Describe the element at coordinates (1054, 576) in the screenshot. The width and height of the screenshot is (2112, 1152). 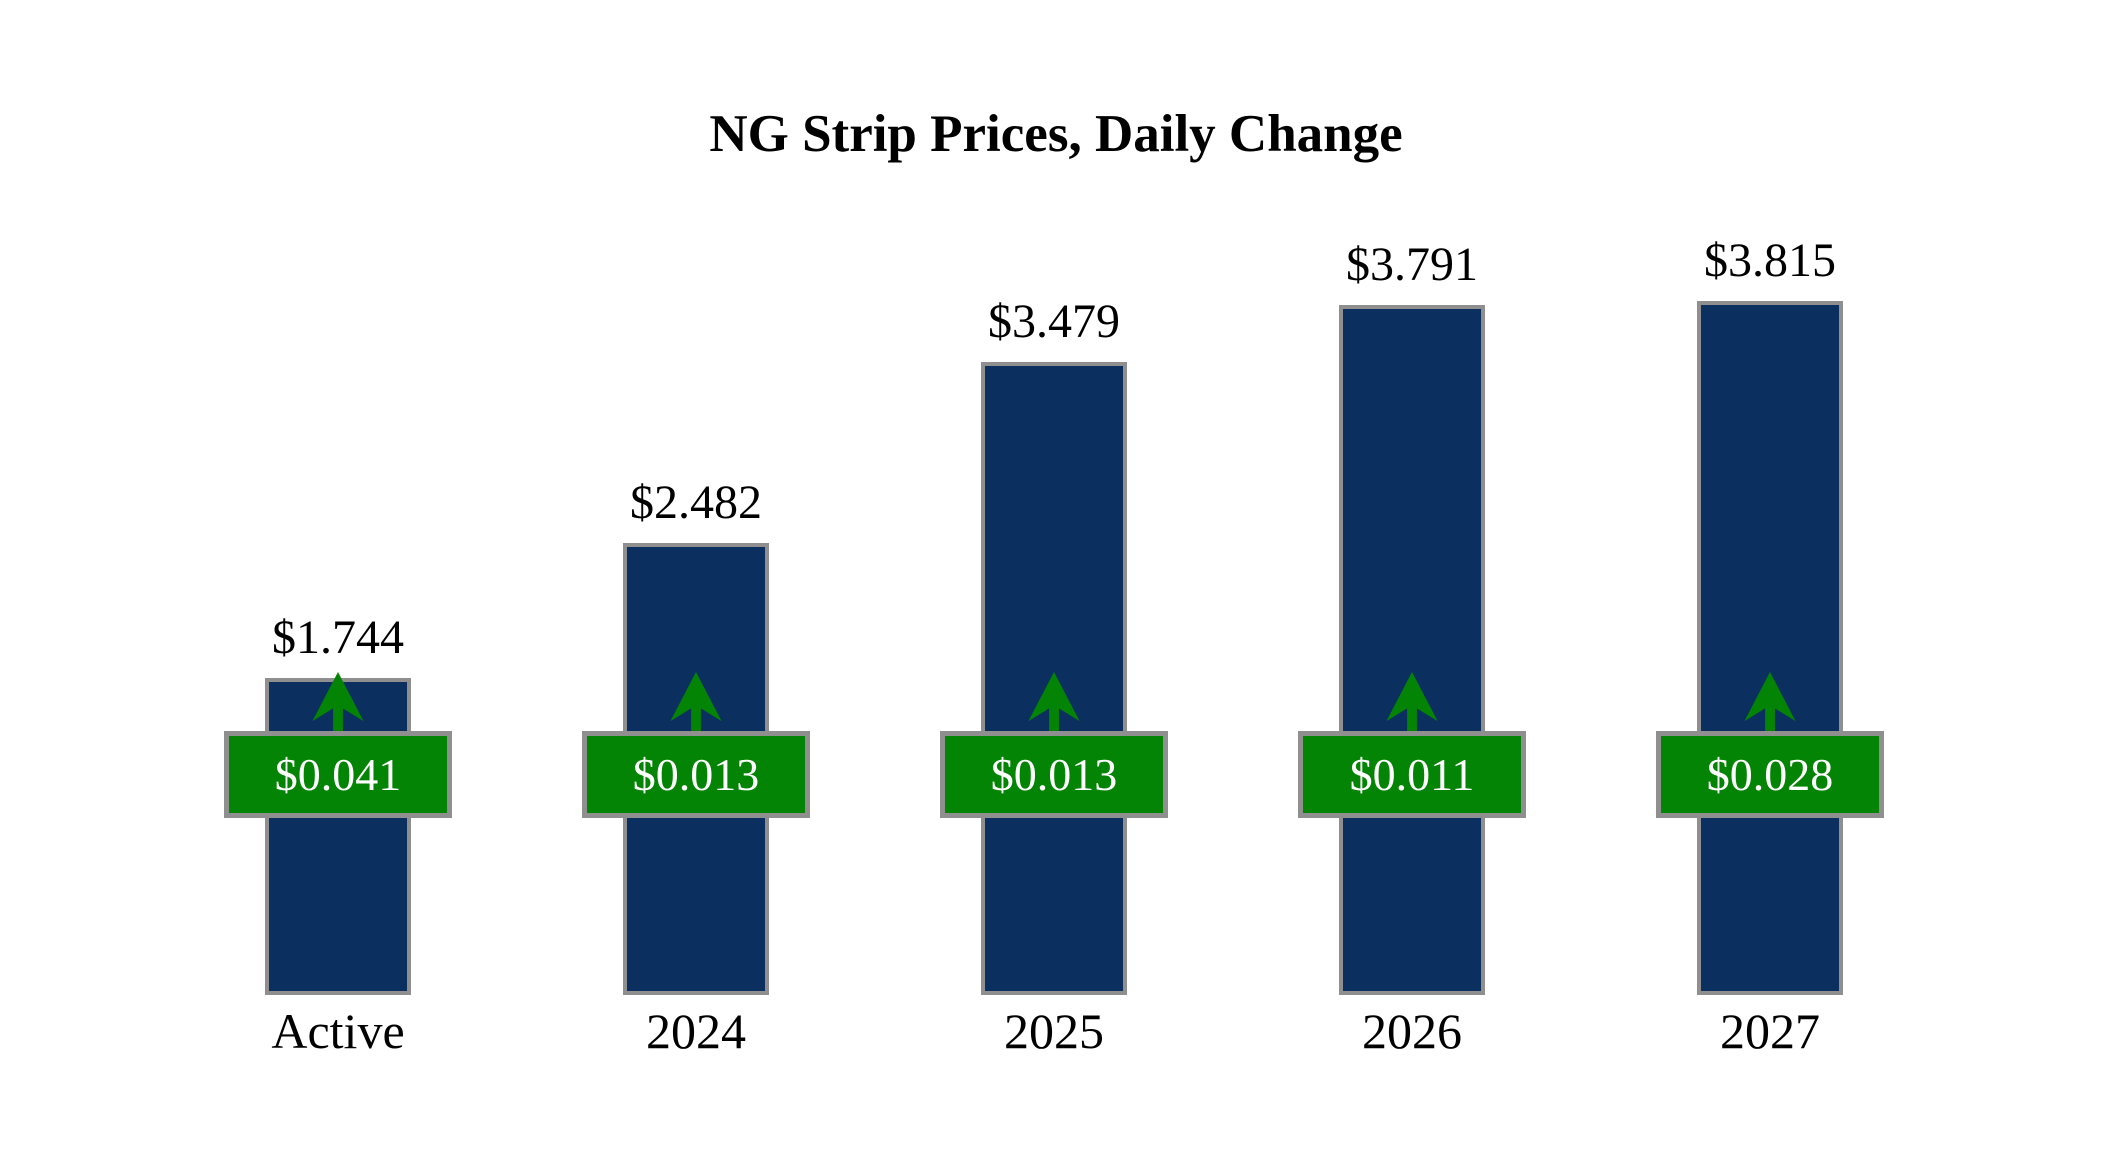
I see `bar-group-2025: $3.479 $0.013 2025` at that location.